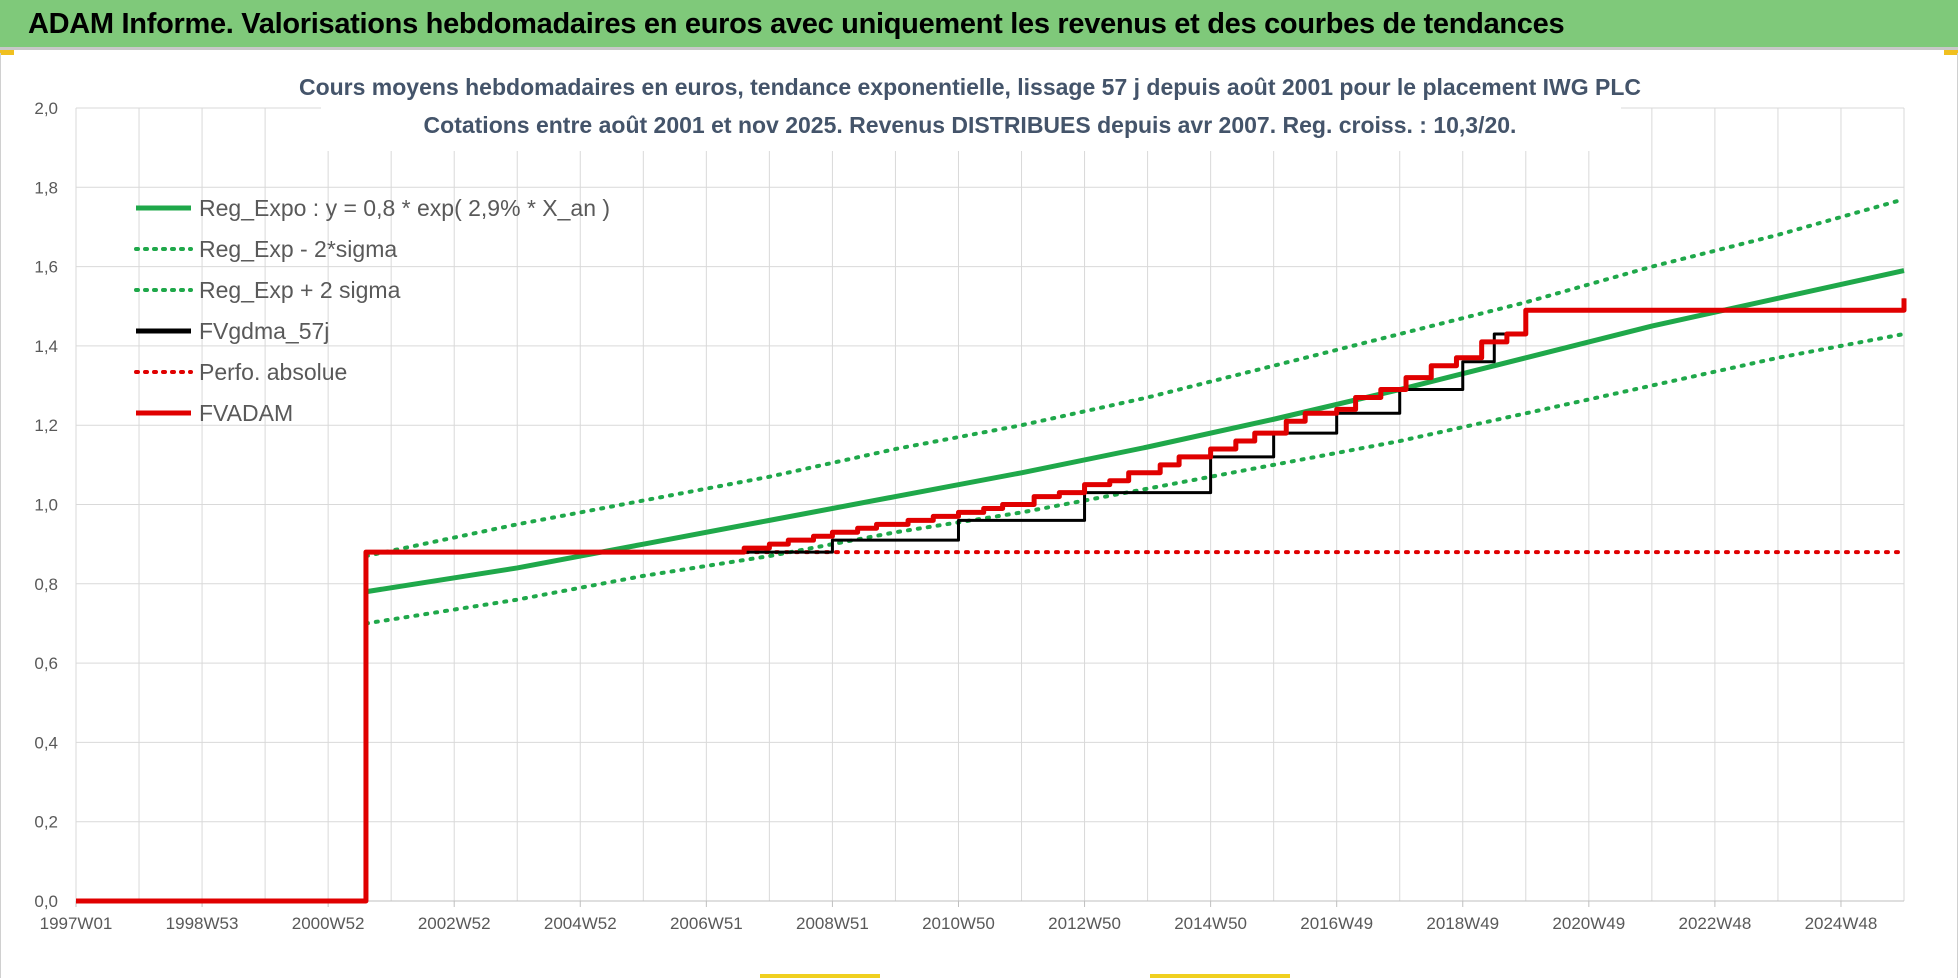  Describe the element at coordinates (46, 108) in the screenshot. I see `y-tick-label: 2,0` at that location.